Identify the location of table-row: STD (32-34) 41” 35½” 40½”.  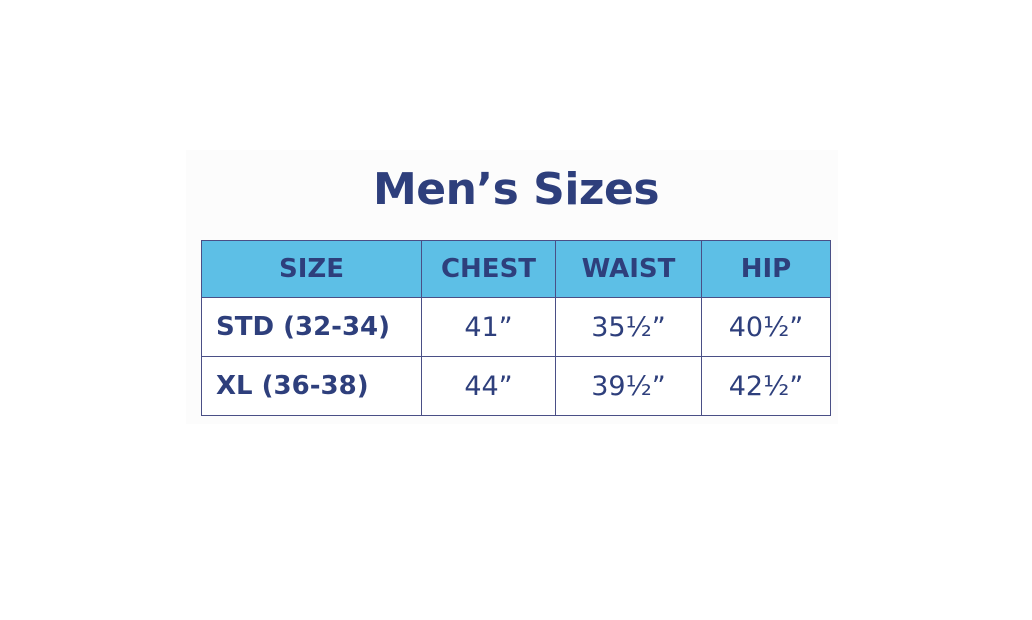
(516, 327).